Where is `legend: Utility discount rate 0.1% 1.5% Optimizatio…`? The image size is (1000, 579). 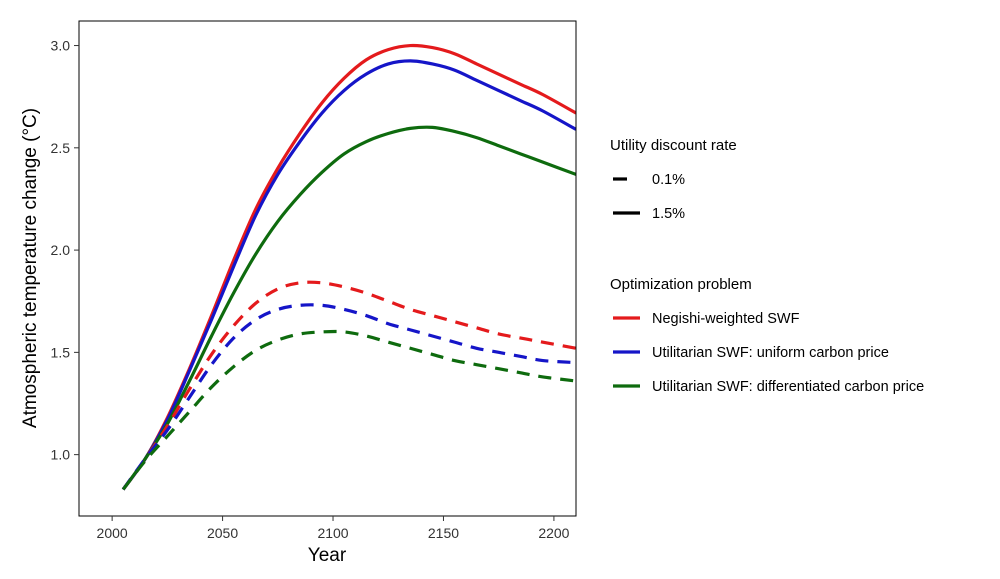 legend: Utility discount rate 0.1% 1.5% Optimizatio… is located at coordinates (767, 266).